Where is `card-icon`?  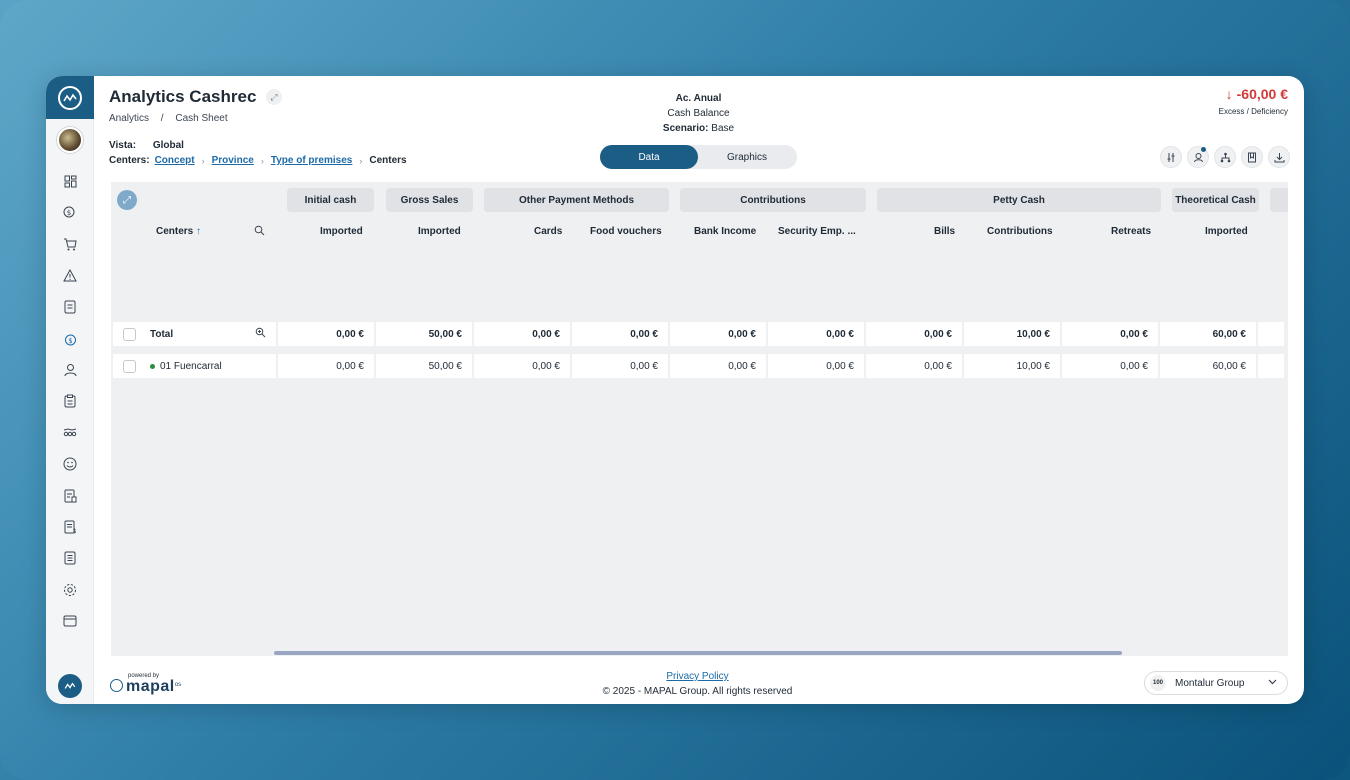
card-icon is located at coordinates (70, 620).